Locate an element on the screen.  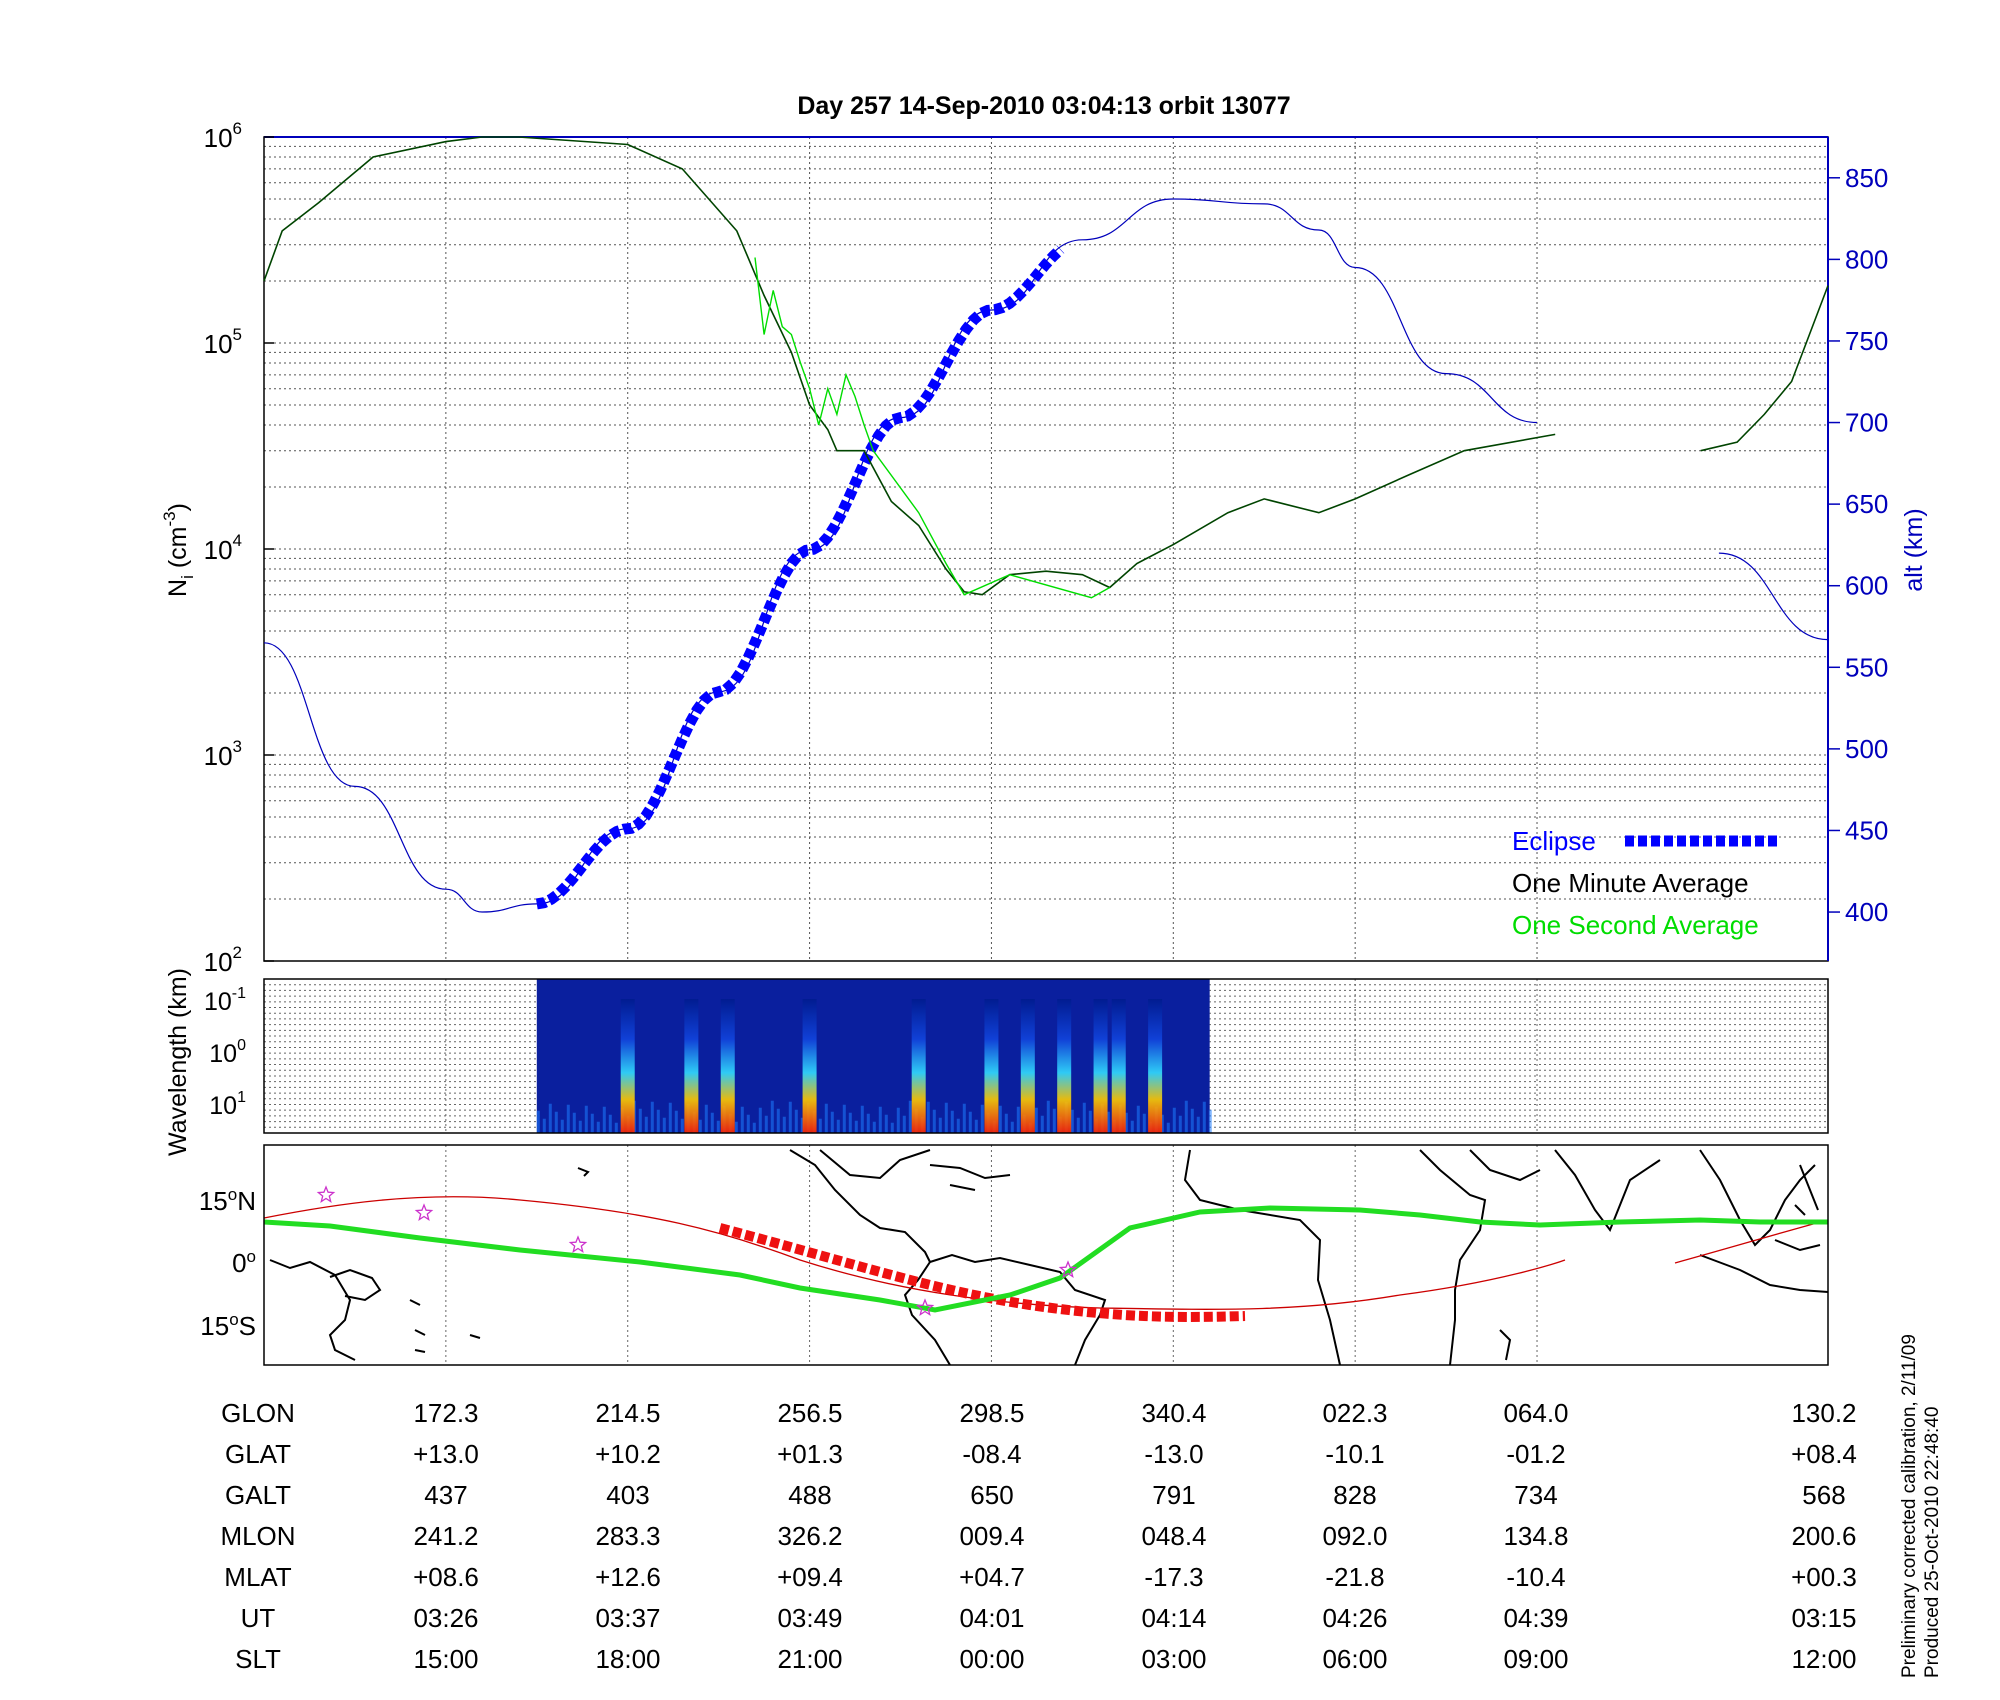
y-tick-exp: 3 is located at coordinates (237, 746).